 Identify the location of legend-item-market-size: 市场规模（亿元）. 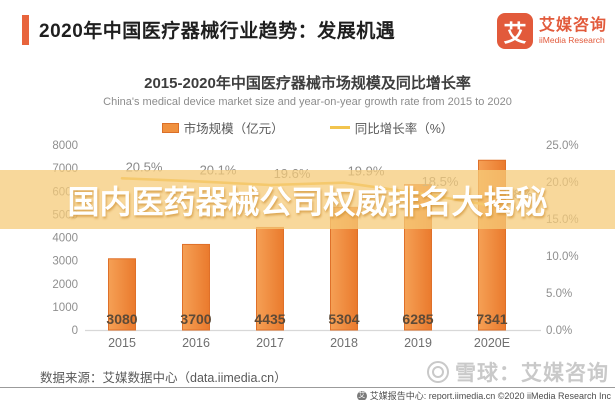
(222, 127).